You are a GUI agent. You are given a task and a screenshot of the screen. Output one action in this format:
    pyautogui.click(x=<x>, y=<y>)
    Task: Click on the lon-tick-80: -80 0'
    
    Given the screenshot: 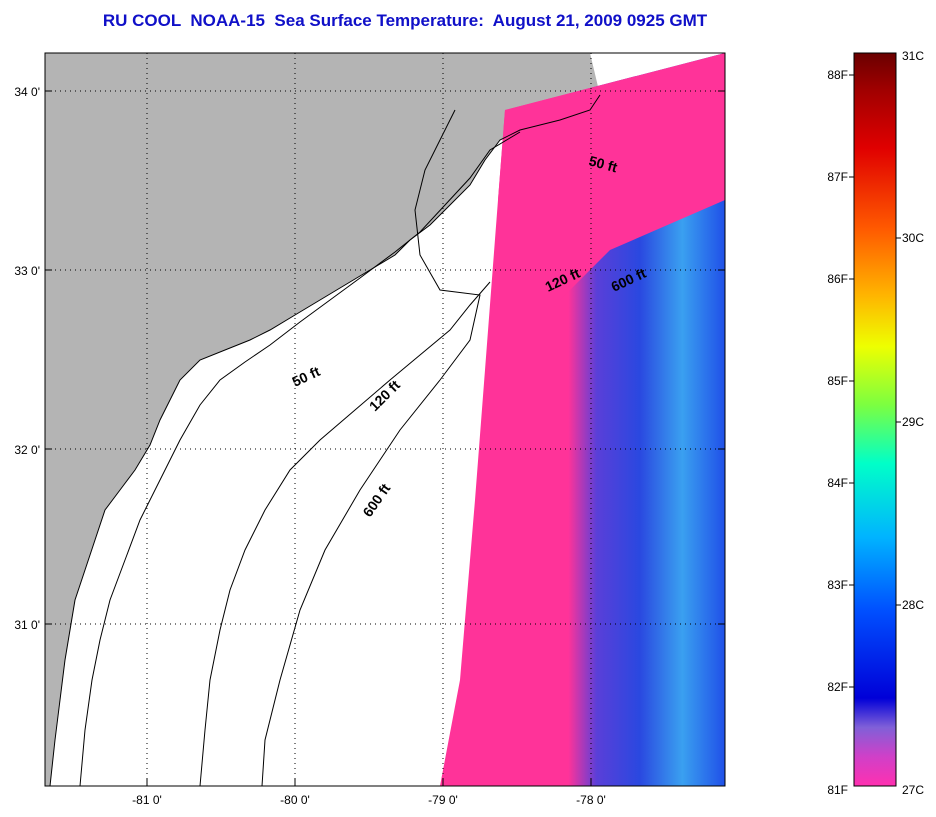 What is the action you would take?
    pyautogui.click(x=295, y=800)
    